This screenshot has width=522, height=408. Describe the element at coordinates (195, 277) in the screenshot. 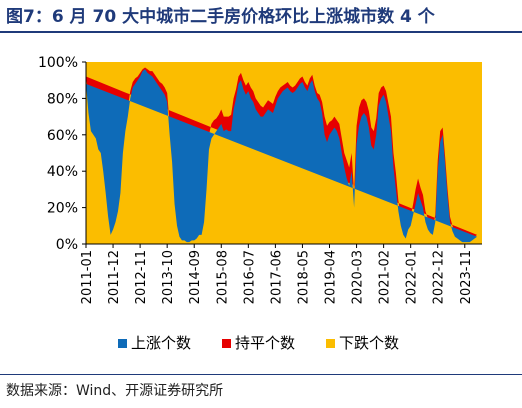

I see `x-tick-label: 2014-09` at that location.